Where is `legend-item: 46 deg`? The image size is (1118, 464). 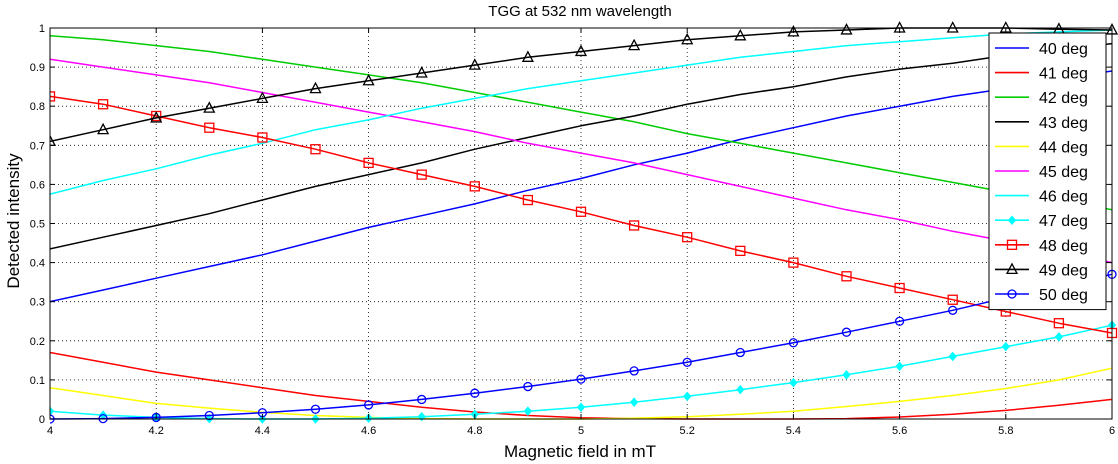
legend-item: 46 deg is located at coordinates (1041, 197).